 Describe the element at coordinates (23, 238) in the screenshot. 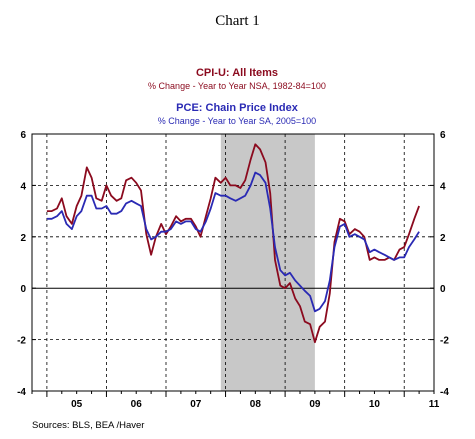

I see `y-tick-label-left: 2` at that location.